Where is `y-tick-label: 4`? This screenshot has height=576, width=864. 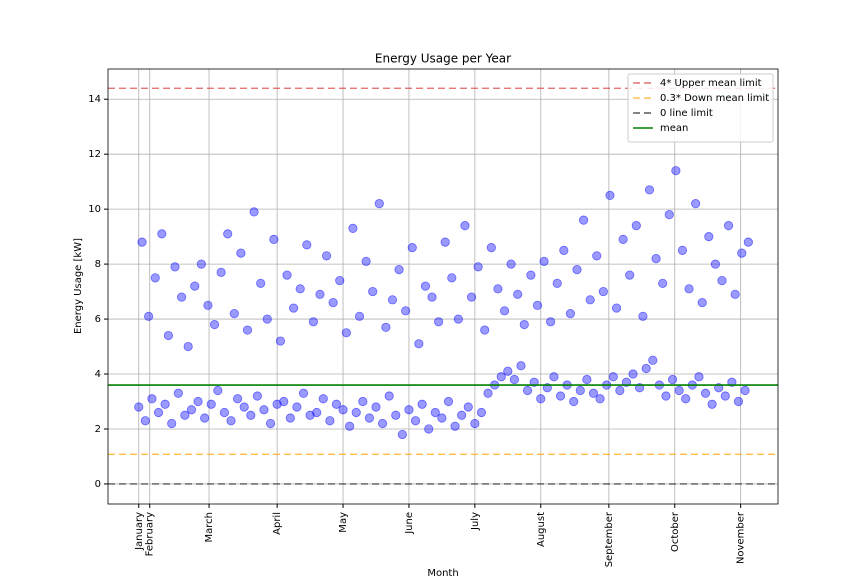 y-tick-label: 4 is located at coordinates (98, 374).